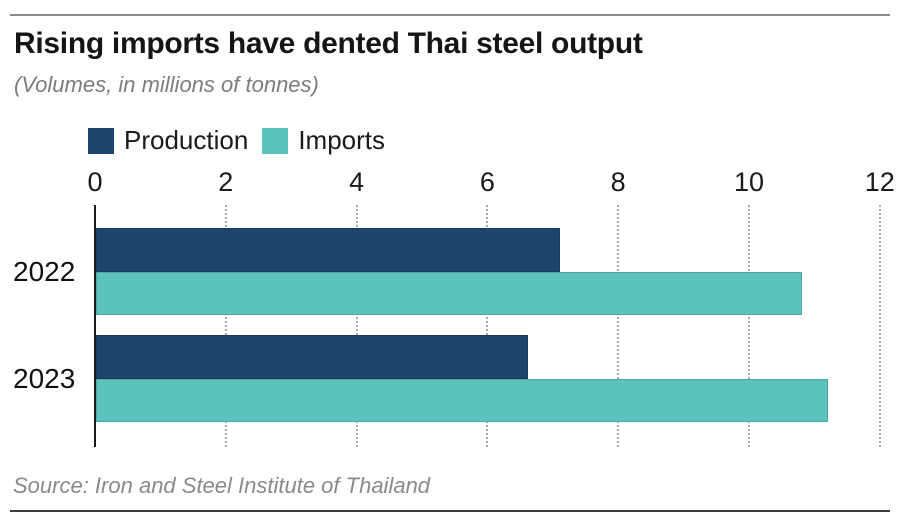 The image size is (900, 523). Describe the element at coordinates (341, 140) in the screenshot. I see `legend-label-imports: Imports` at that location.